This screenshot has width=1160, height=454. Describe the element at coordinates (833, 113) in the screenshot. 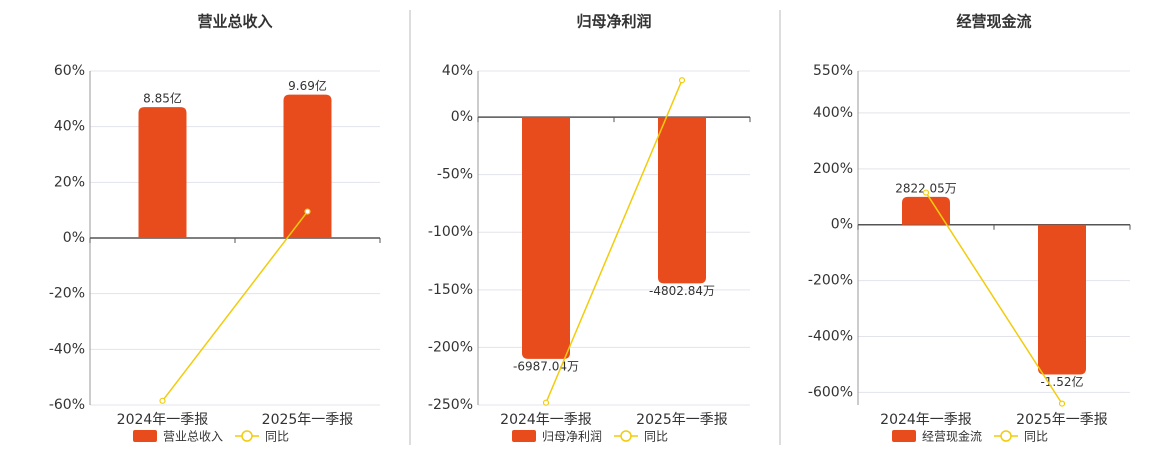

I see `y-tick-label: 400%` at that location.